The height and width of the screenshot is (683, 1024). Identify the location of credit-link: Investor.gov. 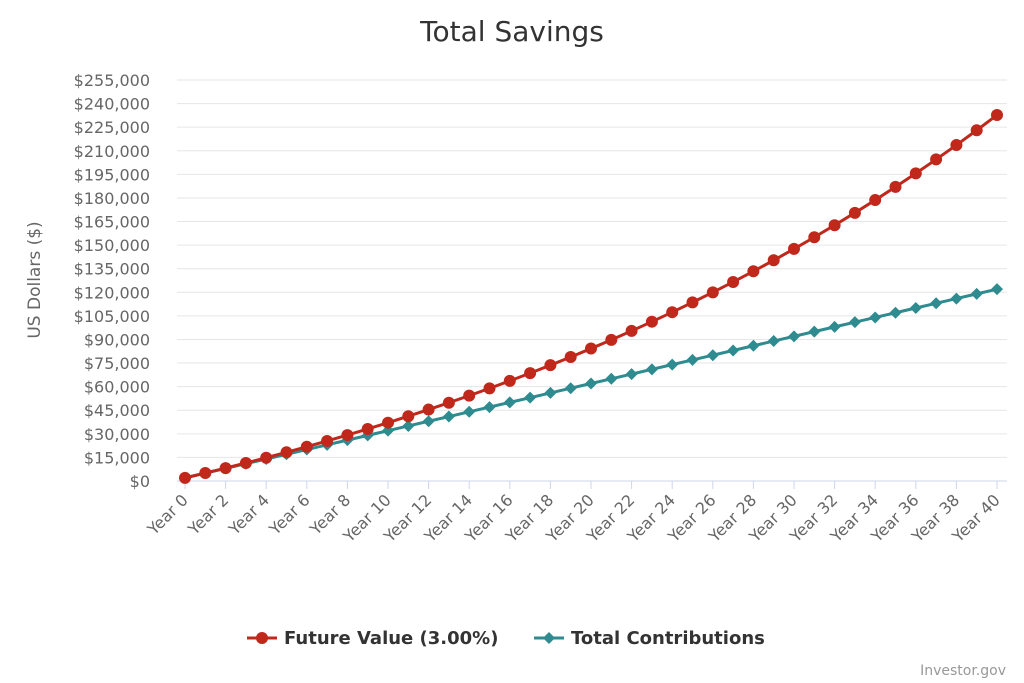
(963, 671).